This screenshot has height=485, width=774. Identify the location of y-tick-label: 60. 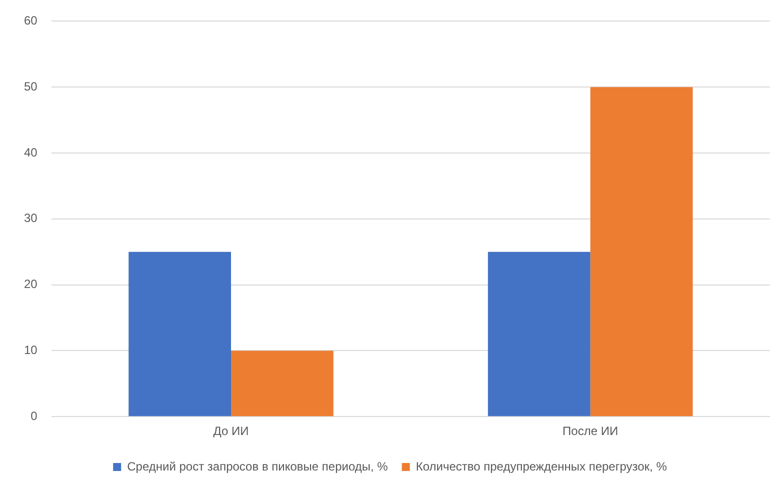
(31, 21).